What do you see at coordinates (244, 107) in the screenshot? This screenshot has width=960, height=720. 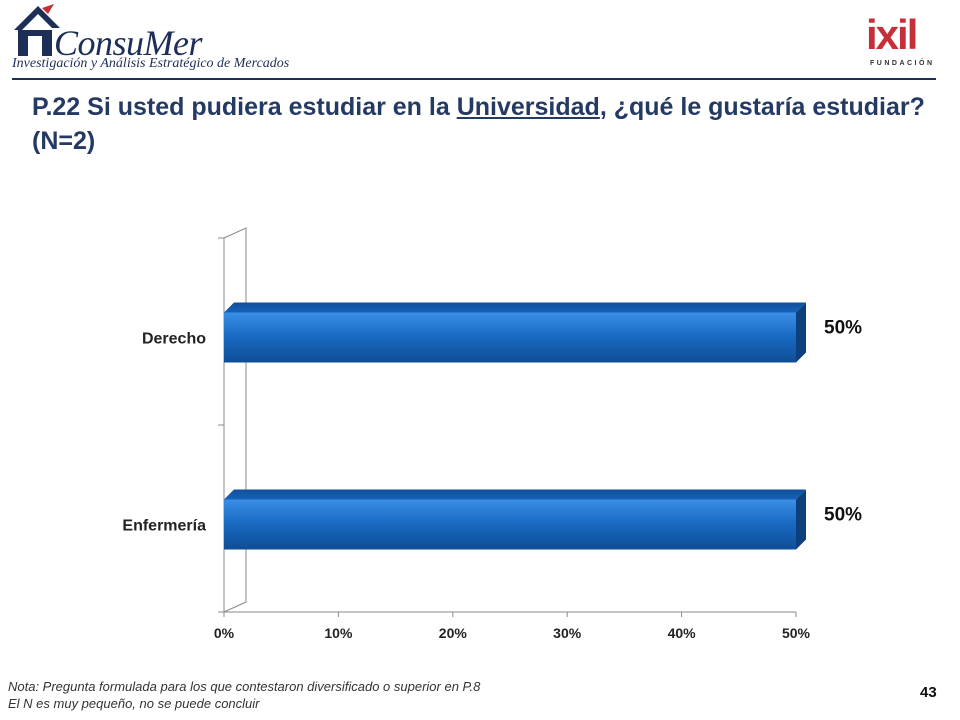 I see `title-prefix: P.22 Si usted pudiera estudiar en la` at bounding box center [244, 107].